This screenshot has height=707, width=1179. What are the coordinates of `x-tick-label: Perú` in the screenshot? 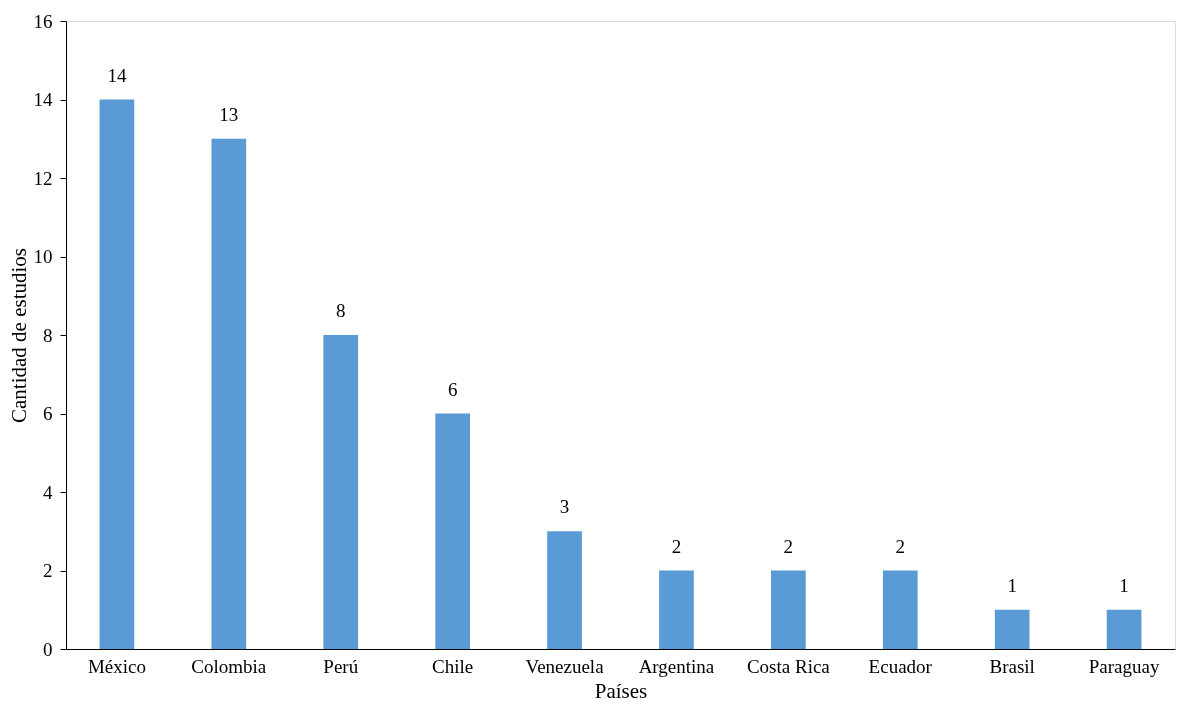 It's located at (341, 666).